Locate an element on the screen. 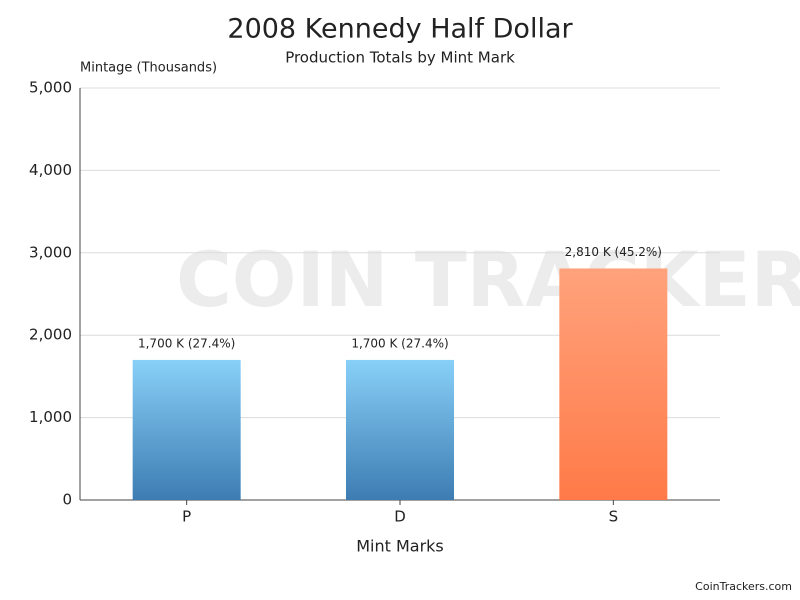 The image size is (800, 600). y-tick-label: 4,000 is located at coordinates (50, 170).